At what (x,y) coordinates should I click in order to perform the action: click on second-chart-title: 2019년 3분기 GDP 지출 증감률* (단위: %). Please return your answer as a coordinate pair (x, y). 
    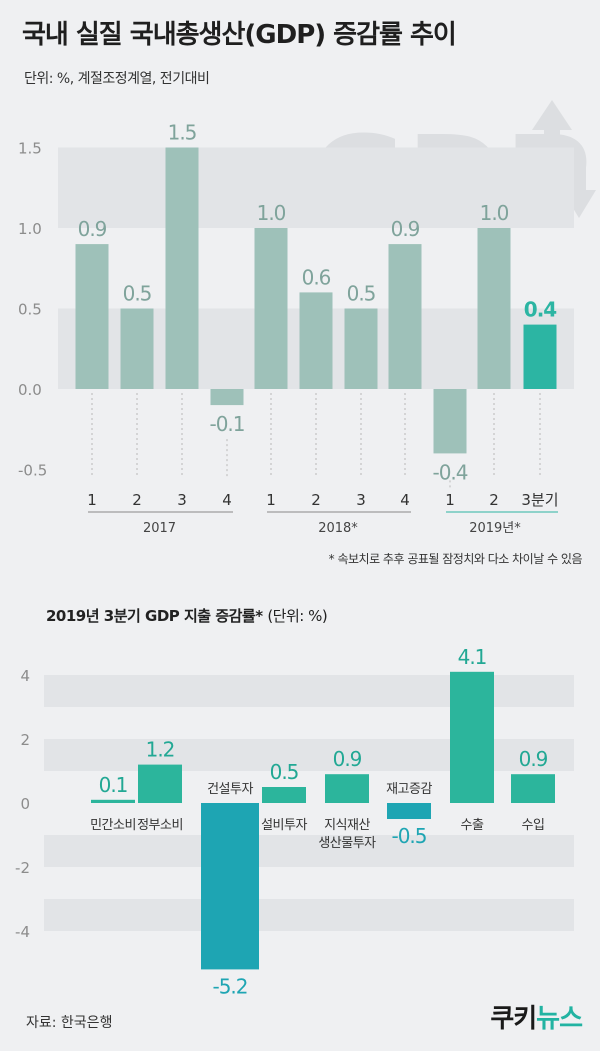
    Looking at the image, I should click on (187, 615).